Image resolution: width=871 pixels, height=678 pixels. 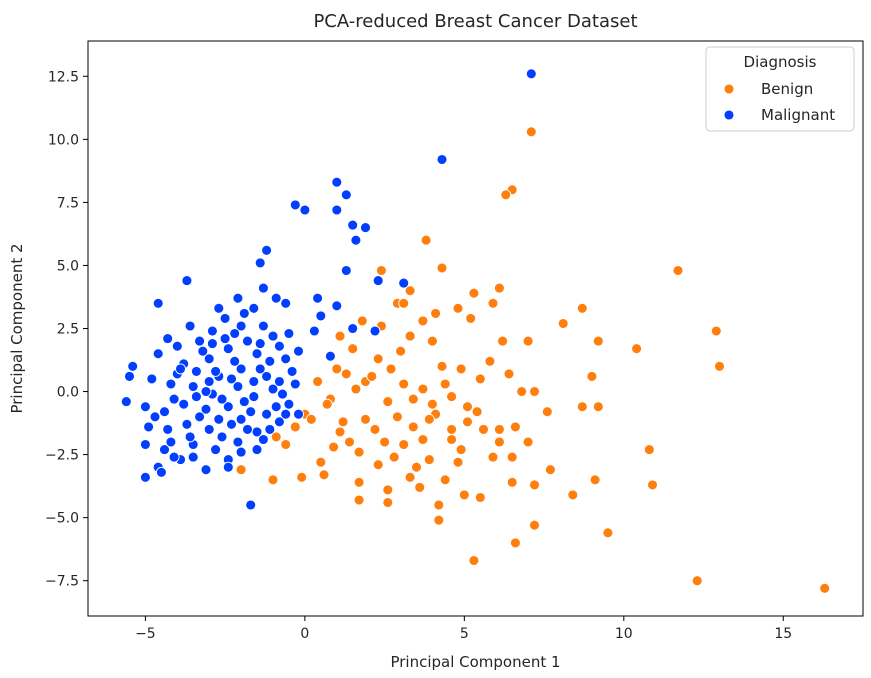 What do you see at coordinates (798, 115) in the screenshot?
I see `legend-label-malignant: Malignant` at bounding box center [798, 115].